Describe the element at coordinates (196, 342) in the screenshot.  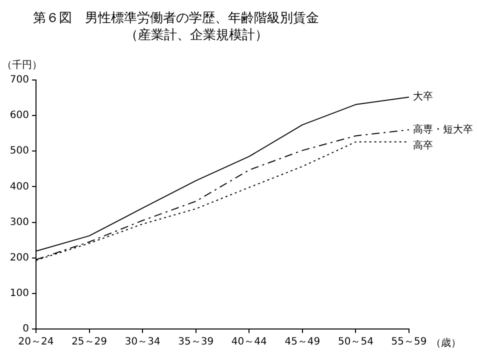
I see `x-tick-label: 35～39` at that location.